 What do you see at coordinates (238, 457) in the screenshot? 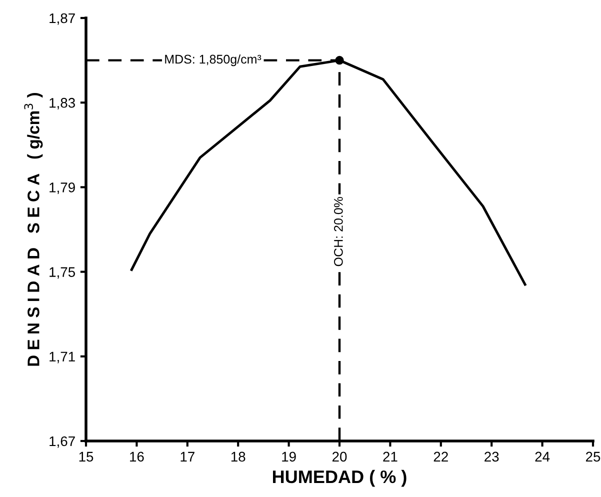
I see `x-tick-label: 18` at bounding box center [238, 457].